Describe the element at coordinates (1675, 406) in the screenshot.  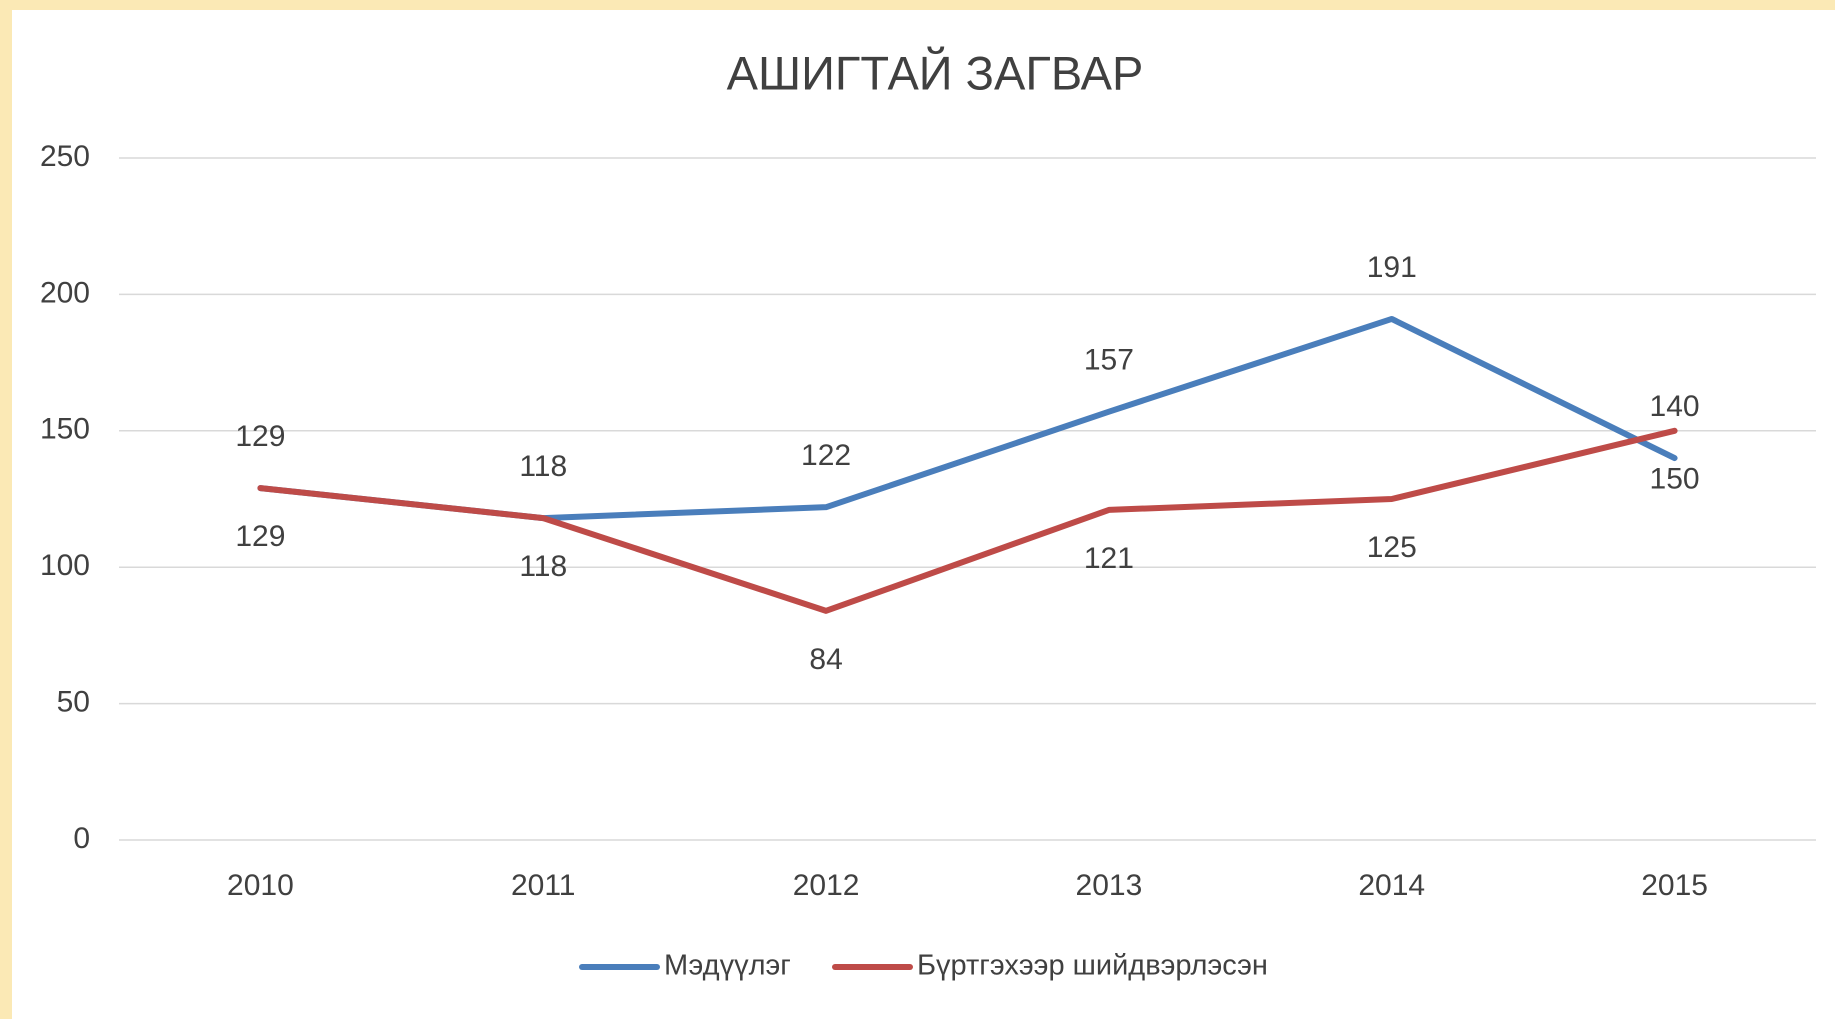
I see `data-label: 140` at that location.